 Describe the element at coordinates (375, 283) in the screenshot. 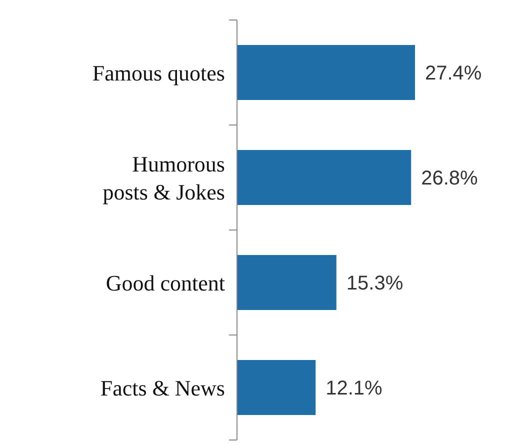

I see `data-label: 15.3%` at that location.